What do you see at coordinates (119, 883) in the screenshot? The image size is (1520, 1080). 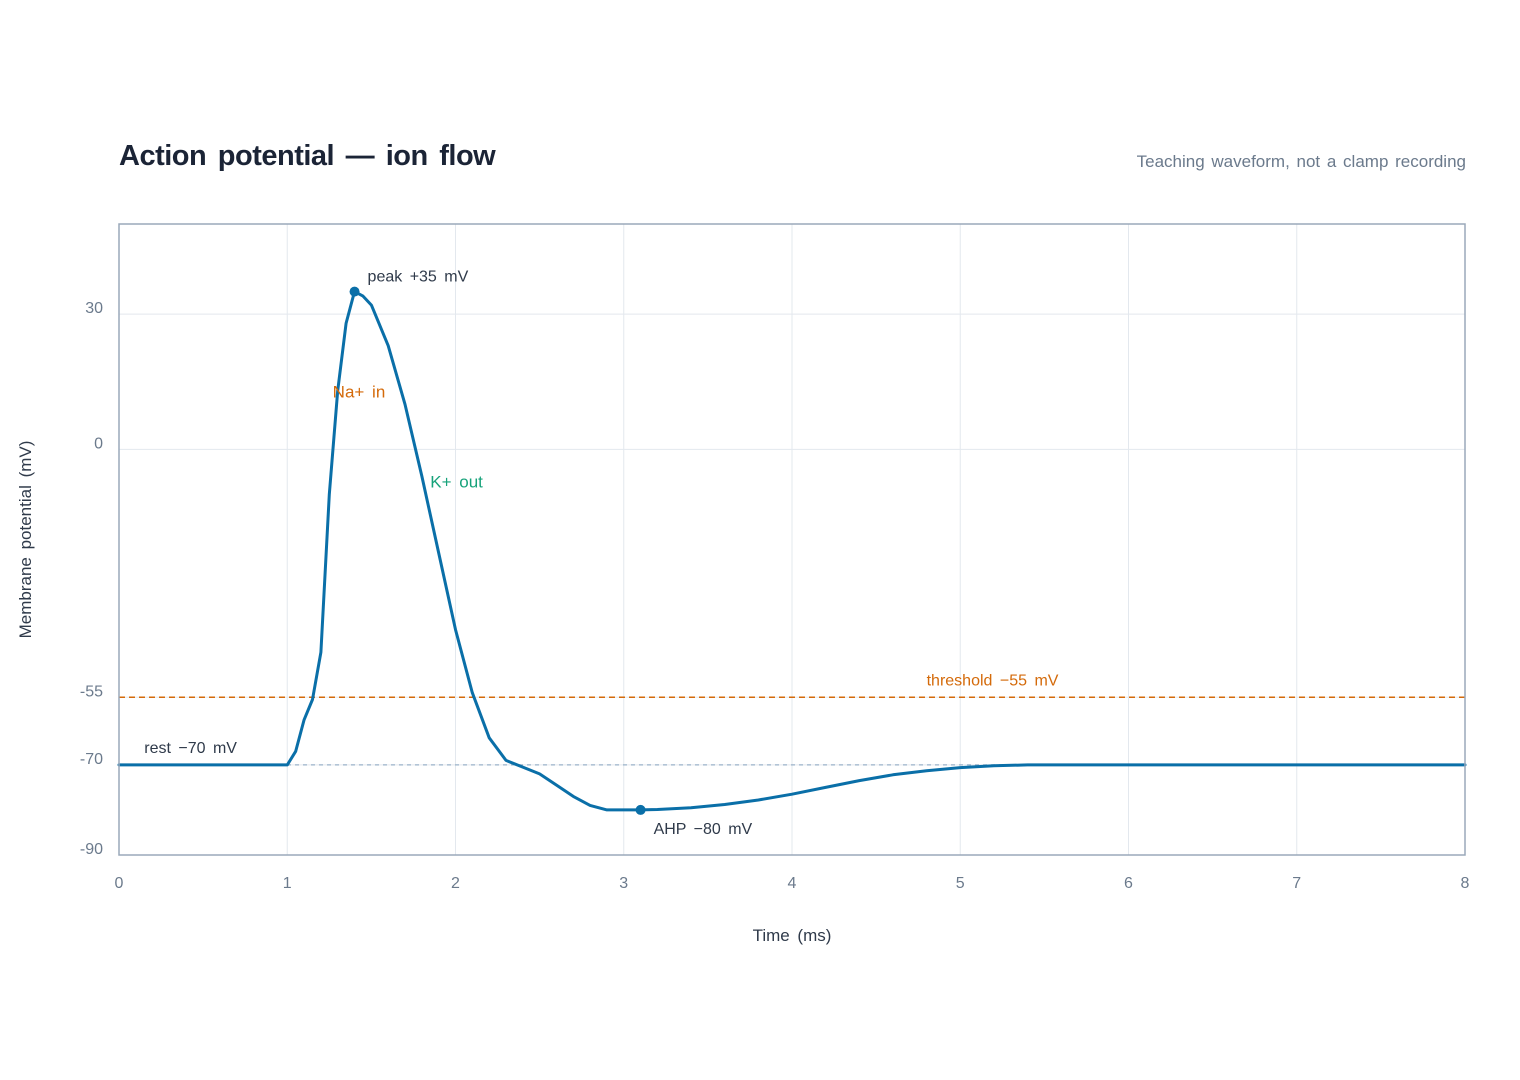 I see `x-tick-label: 0` at bounding box center [119, 883].